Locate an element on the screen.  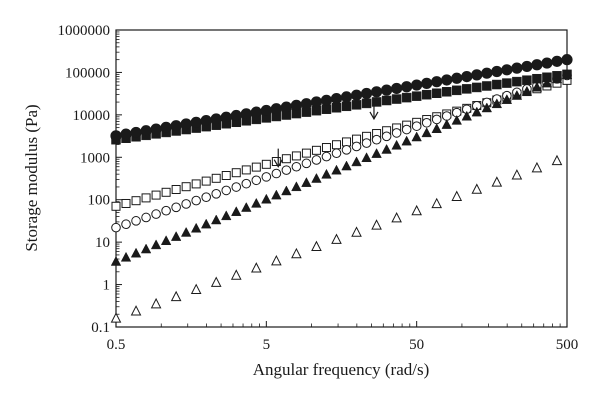
x-tick-label: 0.5 is located at coordinates (116, 345).